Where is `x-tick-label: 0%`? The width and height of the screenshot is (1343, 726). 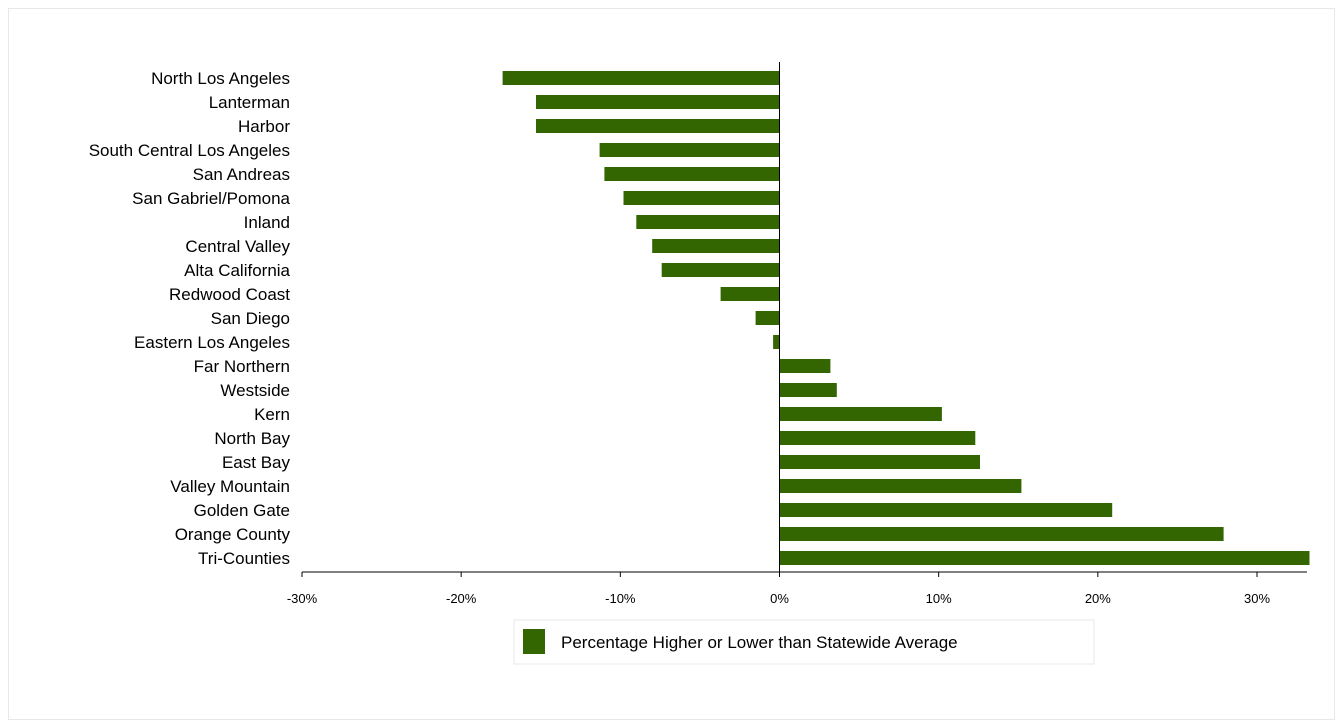 x-tick-label: 0% is located at coordinates (779, 598).